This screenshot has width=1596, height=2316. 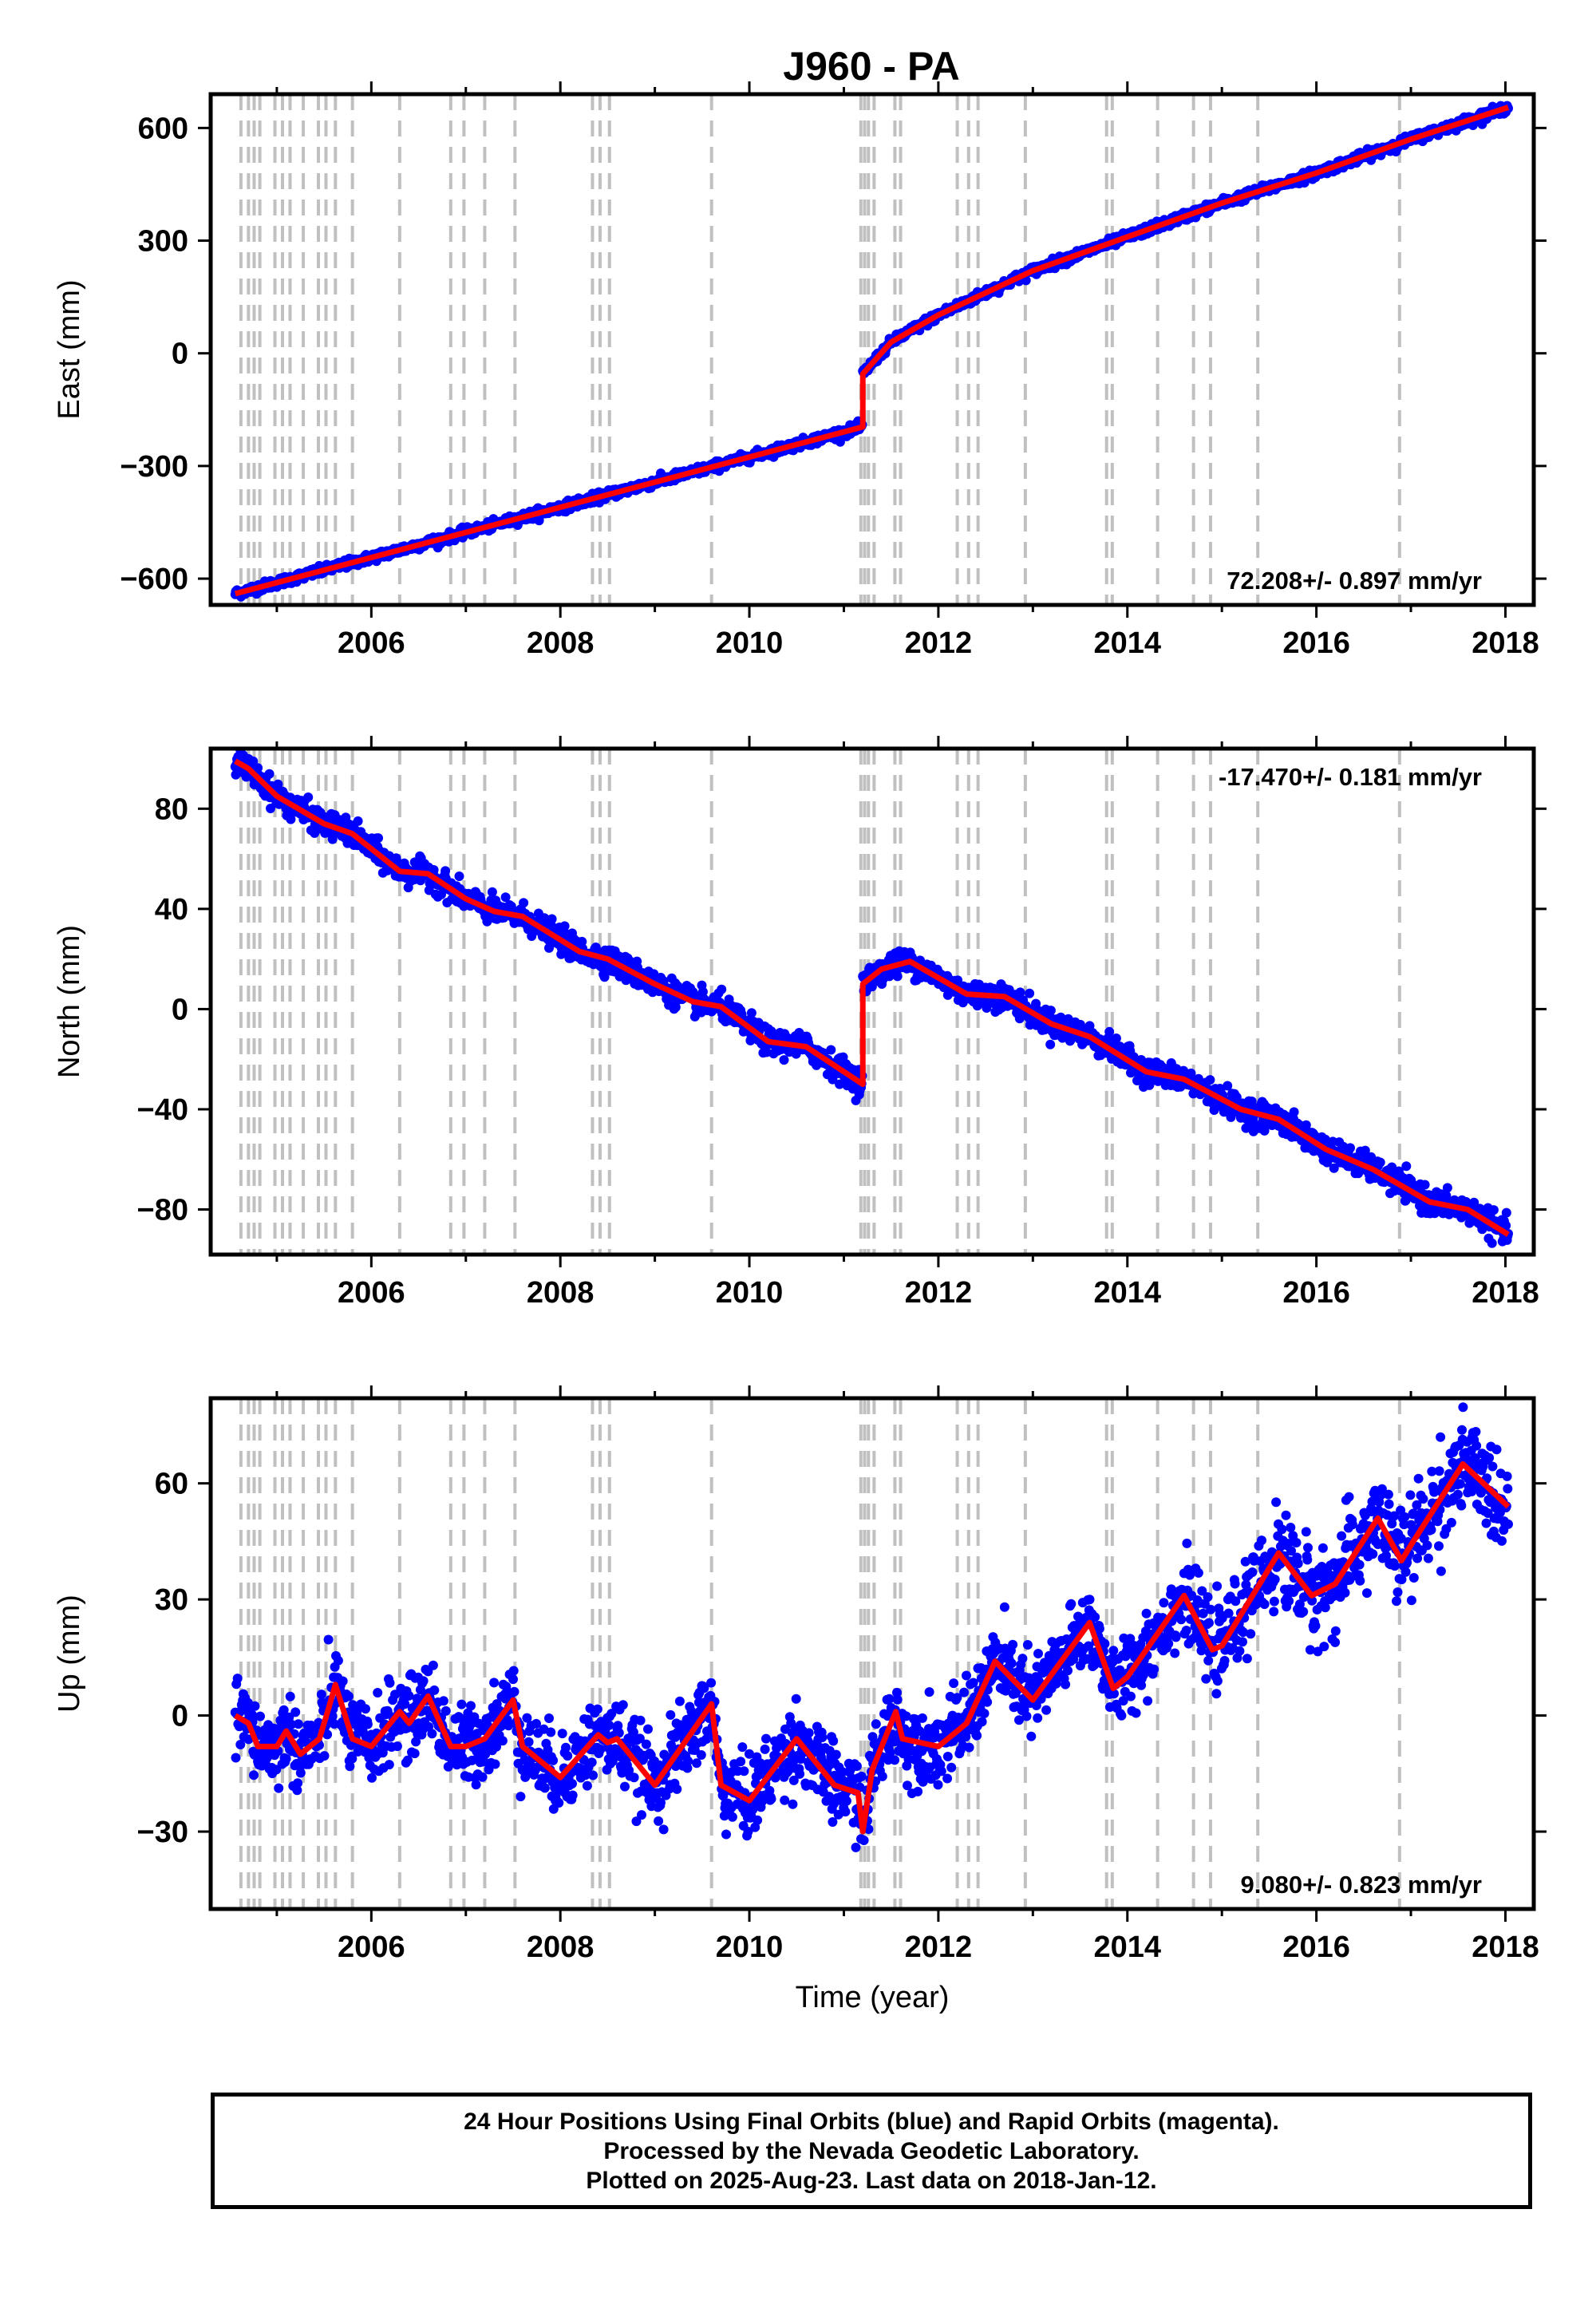 What do you see at coordinates (162, 1210) in the screenshot?
I see `y-tick-label: −80` at bounding box center [162, 1210].